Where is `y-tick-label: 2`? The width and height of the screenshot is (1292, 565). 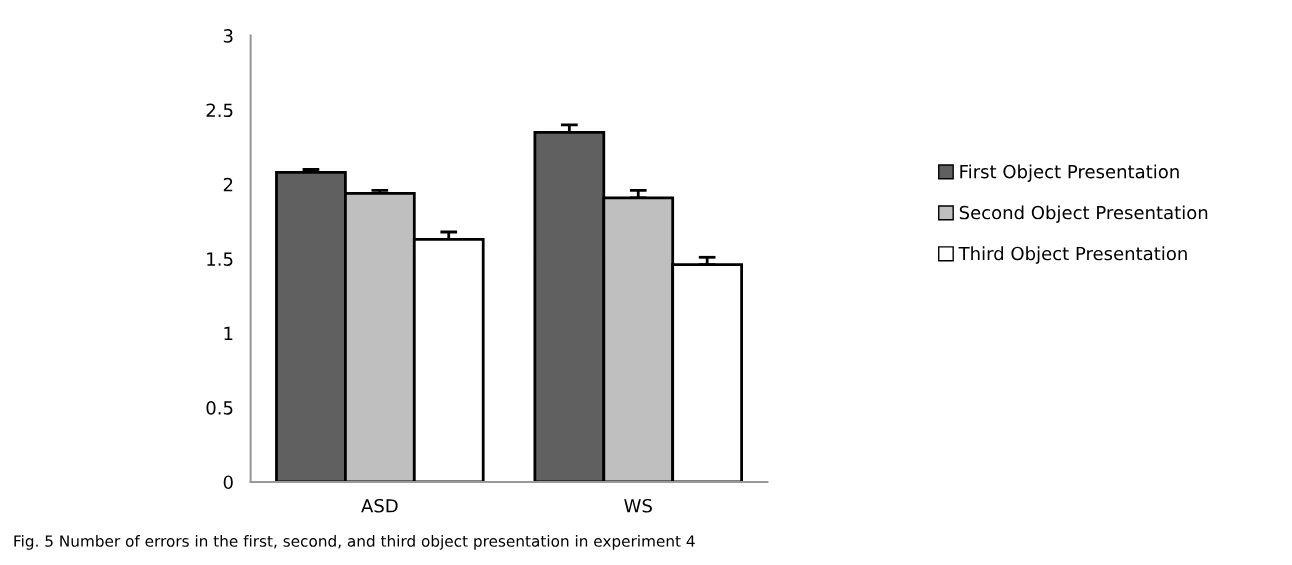 y-tick-label: 2 is located at coordinates (228, 184).